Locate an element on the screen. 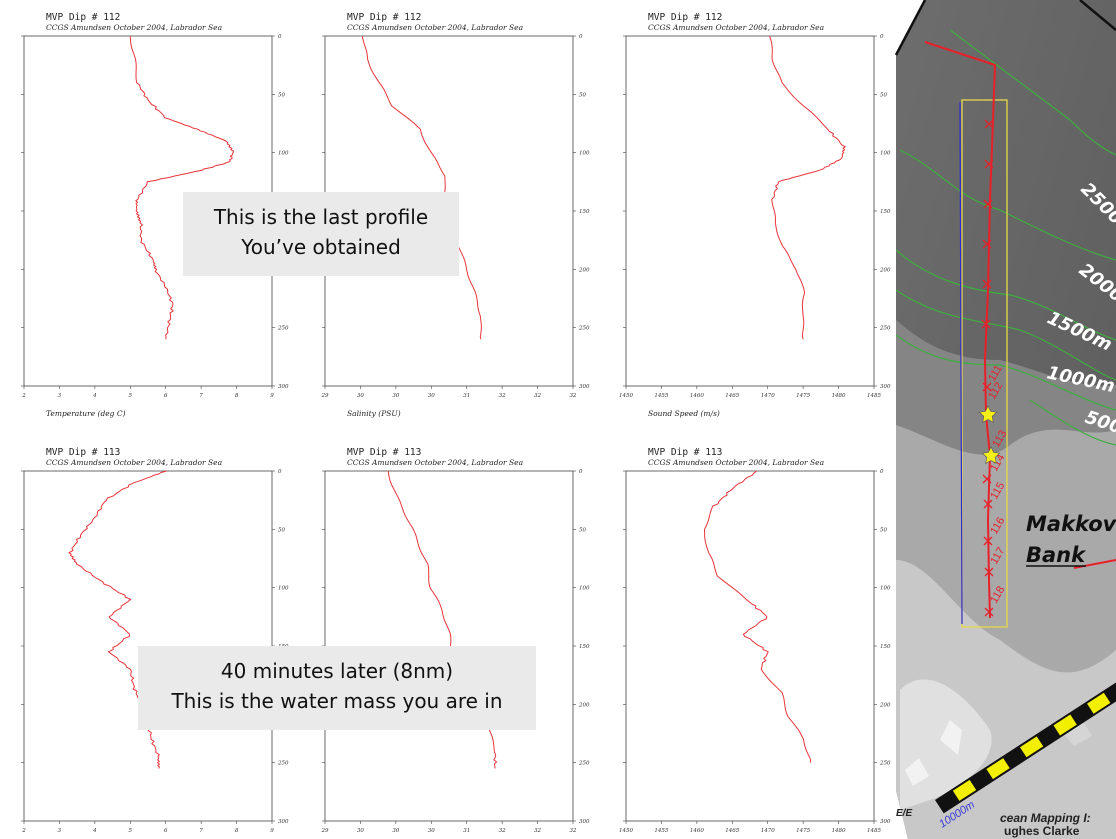 This screenshot has height=839, width=1116. x-axis-label: Temperature (deg C) is located at coordinates (86, 413).